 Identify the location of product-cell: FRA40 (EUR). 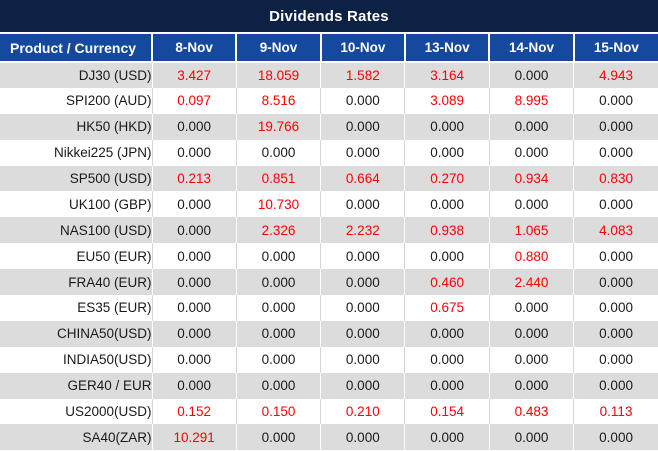
(76, 282).